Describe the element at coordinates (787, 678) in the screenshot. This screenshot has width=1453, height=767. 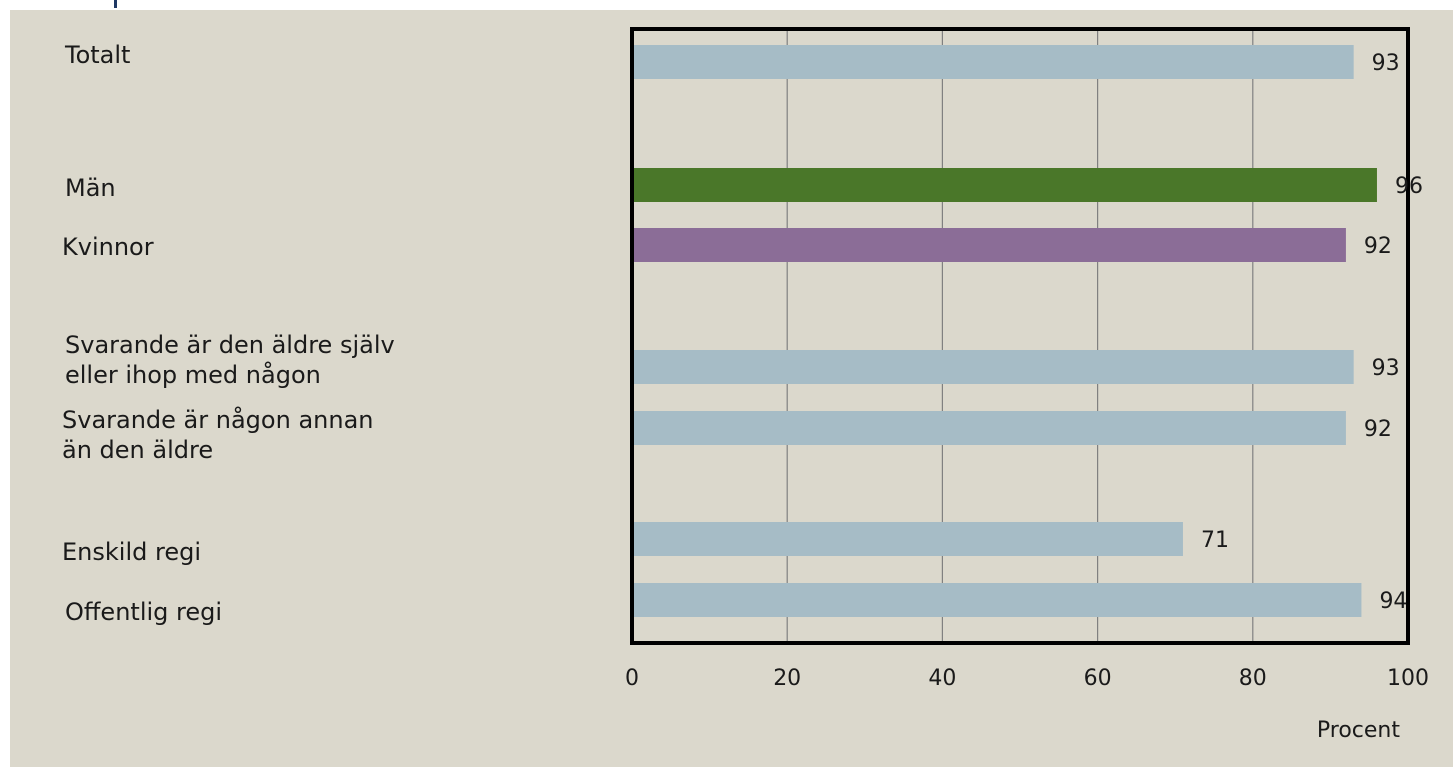
I see `x-tick-label-20: 20` at that location.